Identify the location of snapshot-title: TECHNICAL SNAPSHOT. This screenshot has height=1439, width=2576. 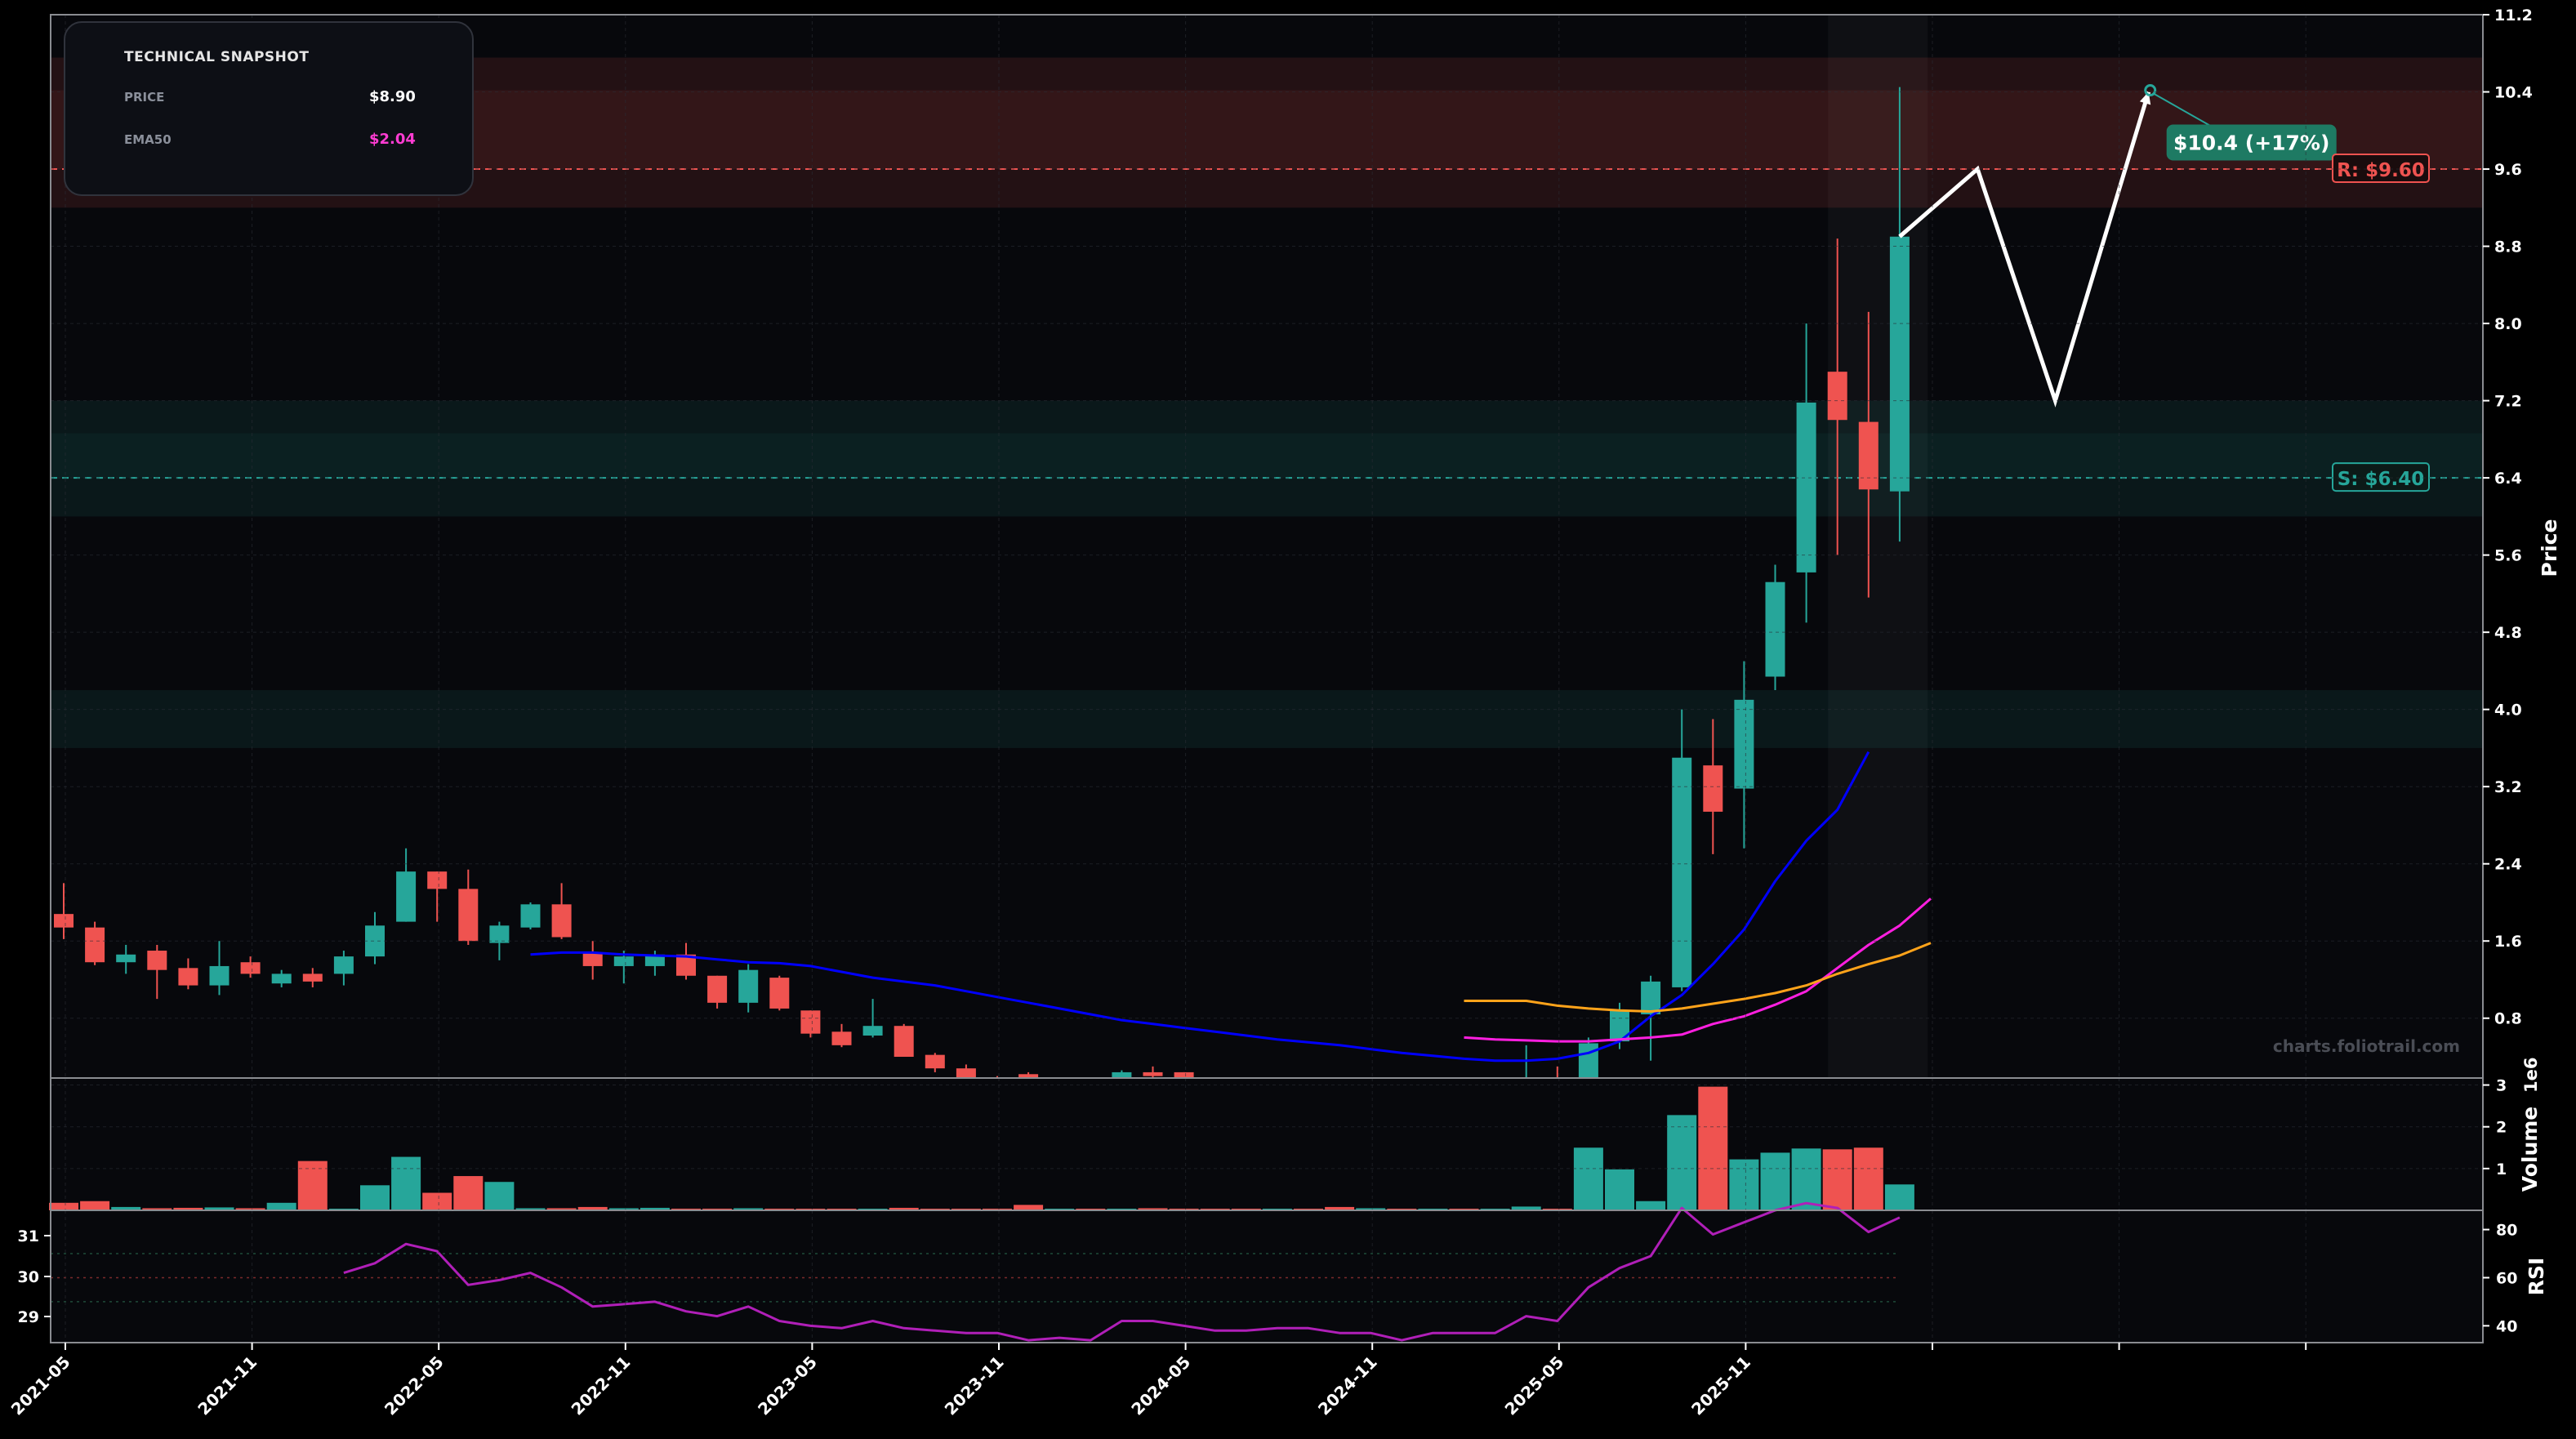
(217, 57).